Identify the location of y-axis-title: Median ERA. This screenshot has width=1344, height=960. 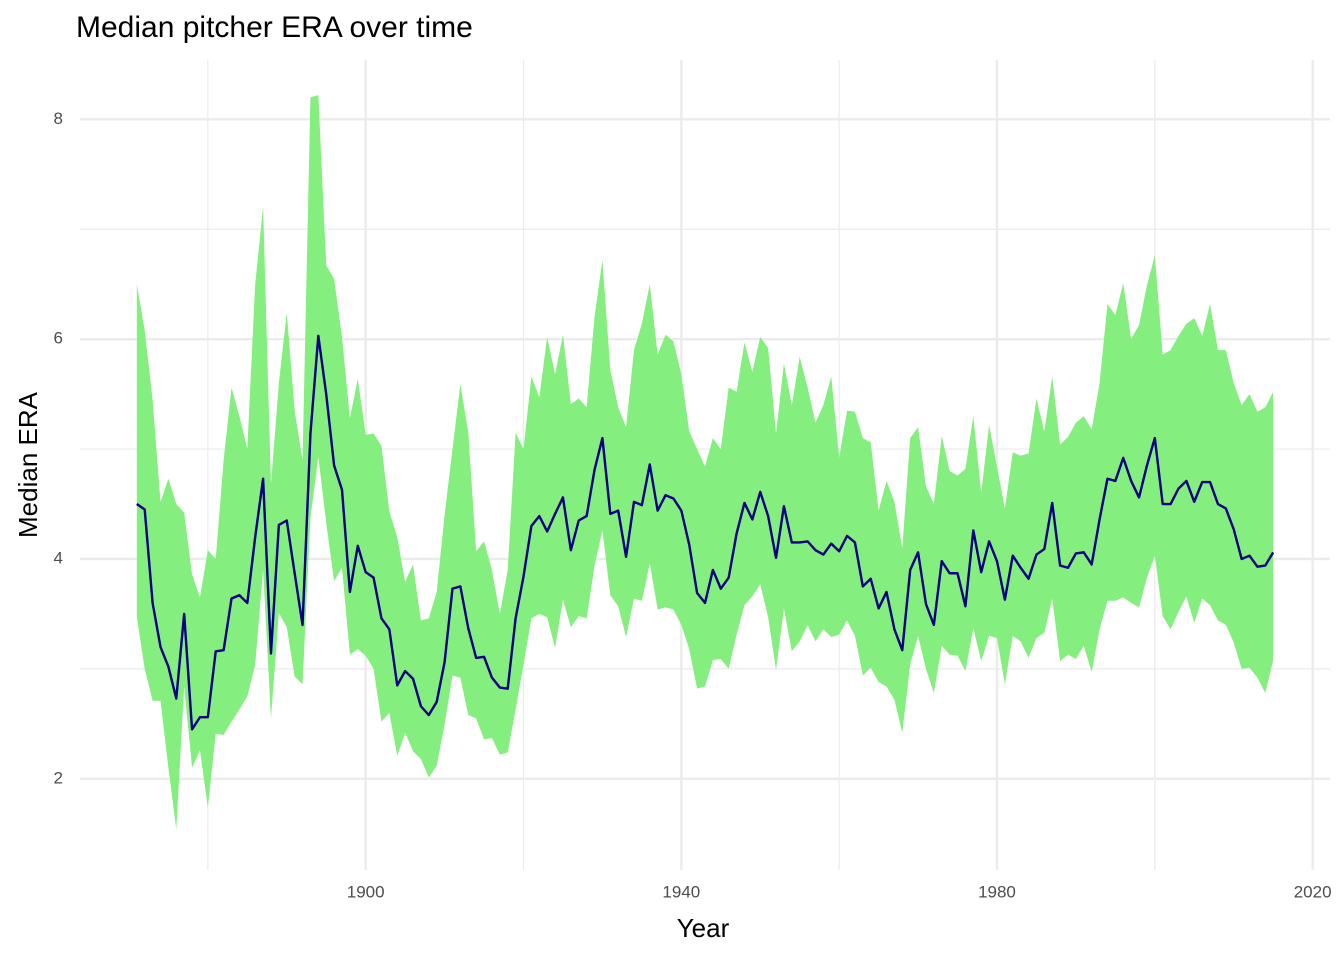
(28, 464).